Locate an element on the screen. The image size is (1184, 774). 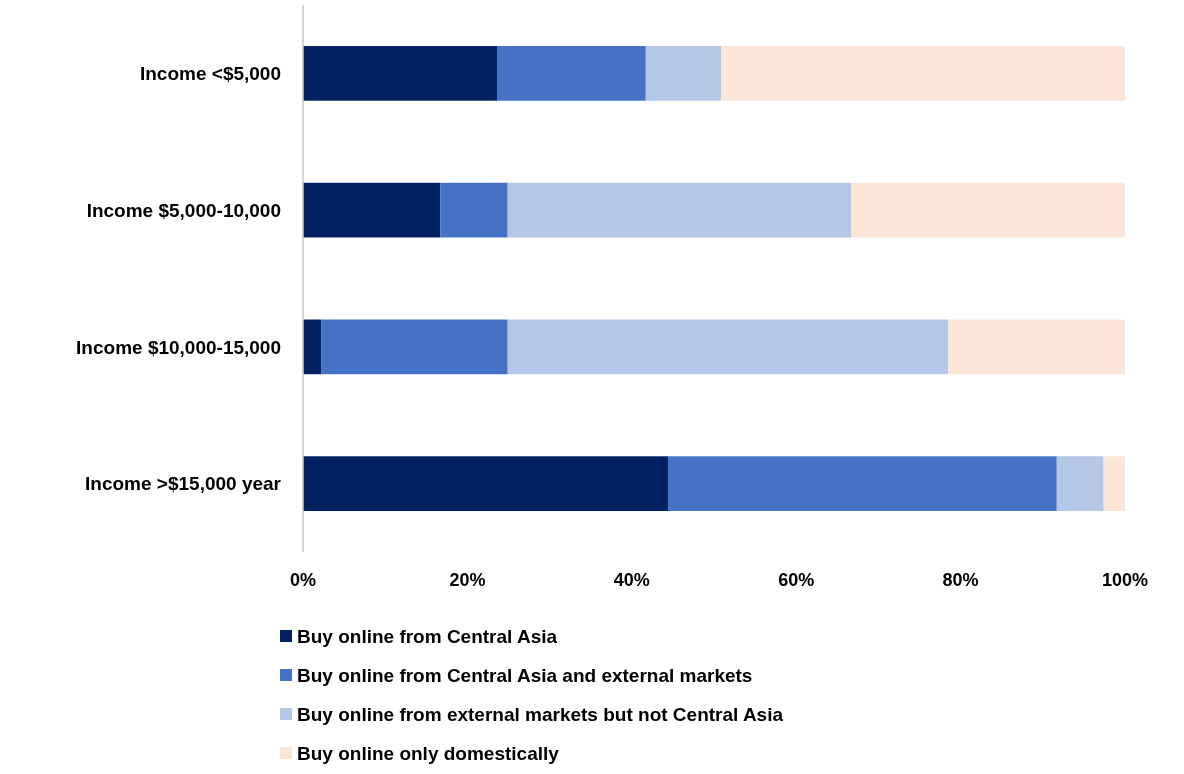
legend-label: Buy online from Central Asia and external markets is located at coordinates (525, 675).